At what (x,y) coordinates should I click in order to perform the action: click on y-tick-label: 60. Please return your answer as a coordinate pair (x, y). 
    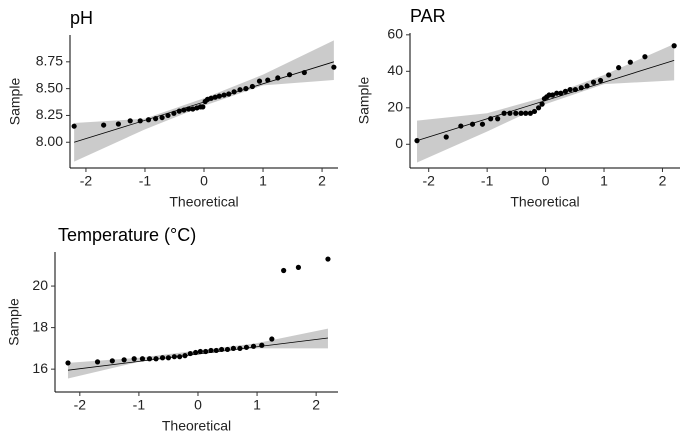
    Looking at the image, I should click on (395, 34).